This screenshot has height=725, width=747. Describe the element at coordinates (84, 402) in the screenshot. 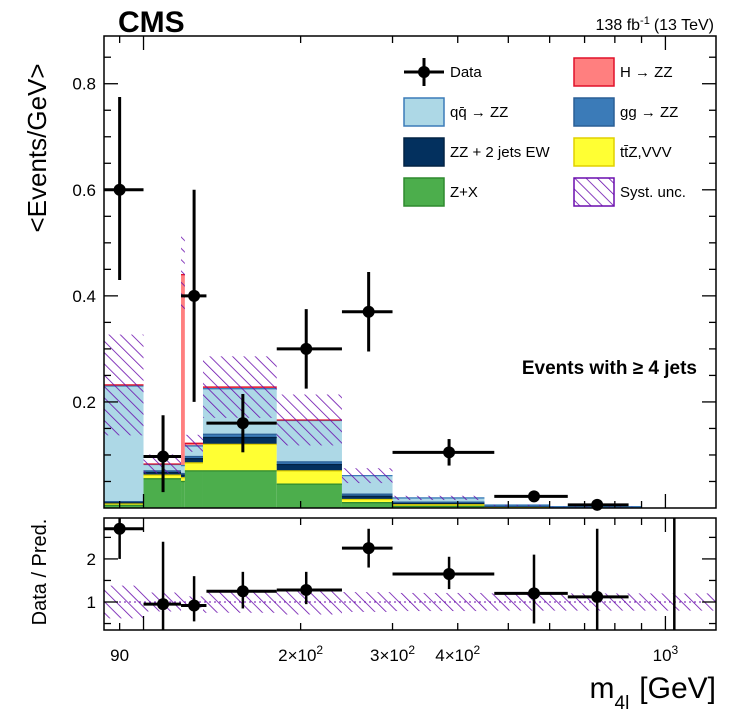

I see `y-tick-label: 0.2` at that location.